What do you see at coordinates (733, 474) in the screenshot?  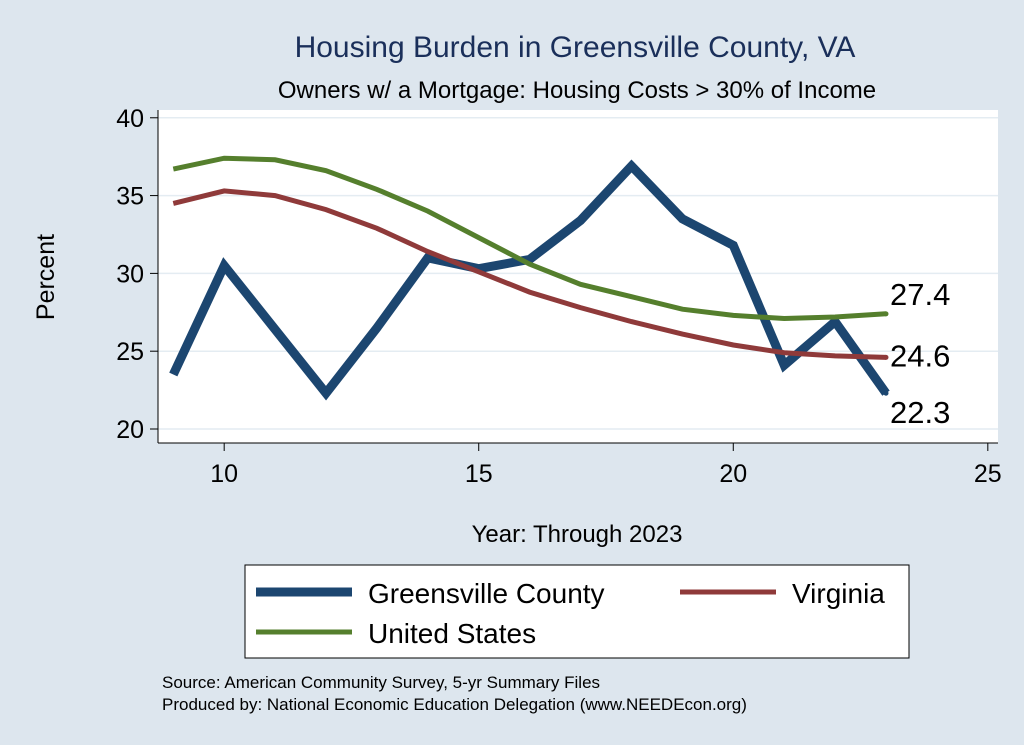 I see `x-tick-label: 20` at bounding box center [733, 474].